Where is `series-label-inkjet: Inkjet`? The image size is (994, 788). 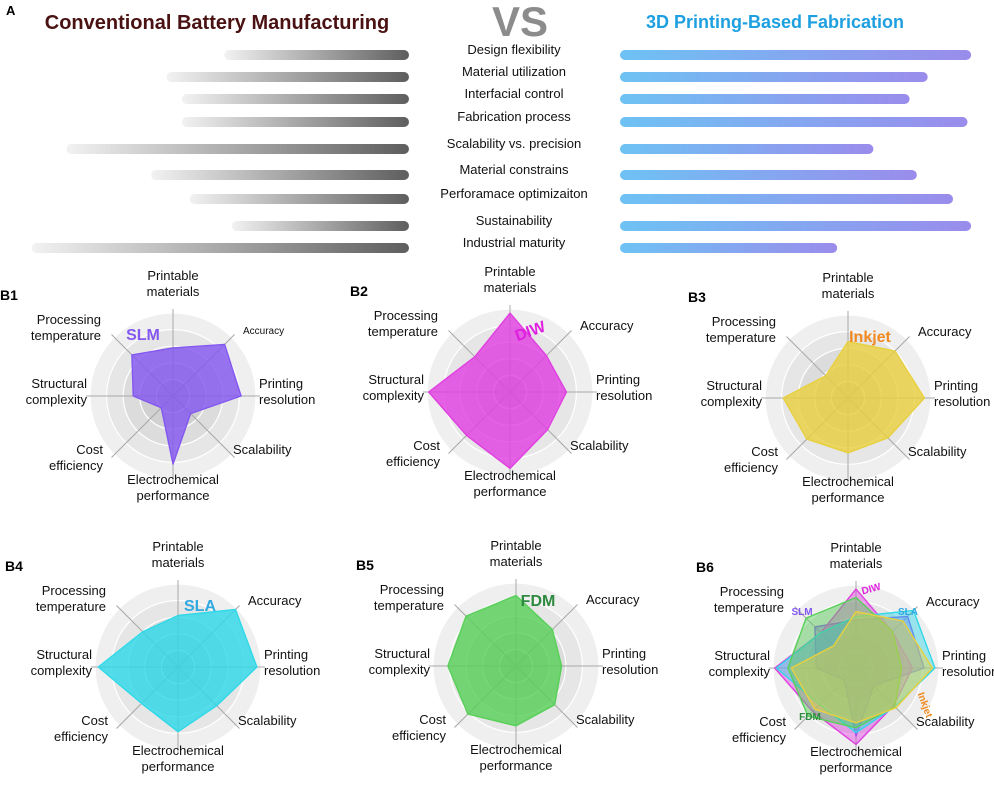 series-label-inkjet: Inkjet is located at coordinates (870, 337).